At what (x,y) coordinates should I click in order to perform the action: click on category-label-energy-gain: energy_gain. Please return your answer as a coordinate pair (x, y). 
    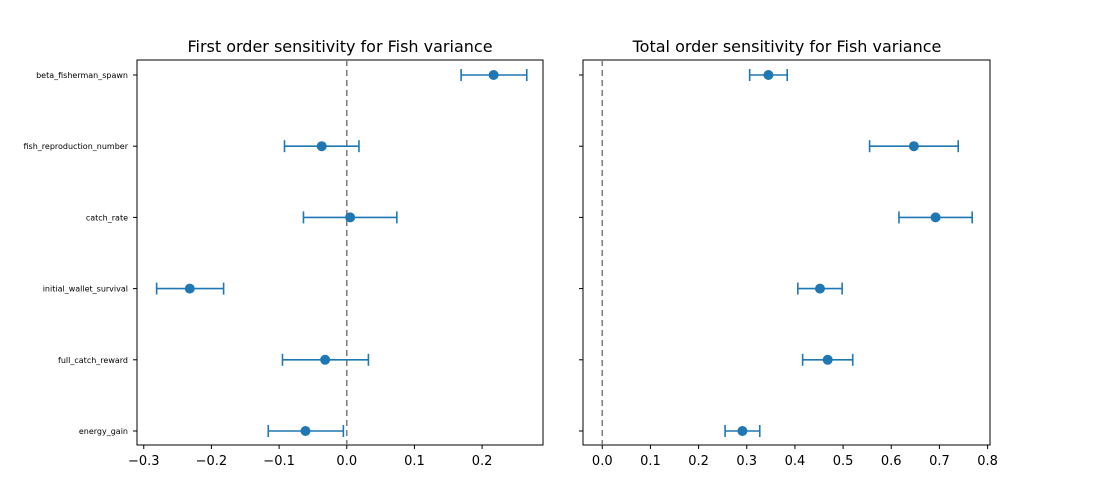
    Looking at the image, I should click on (103, 431).